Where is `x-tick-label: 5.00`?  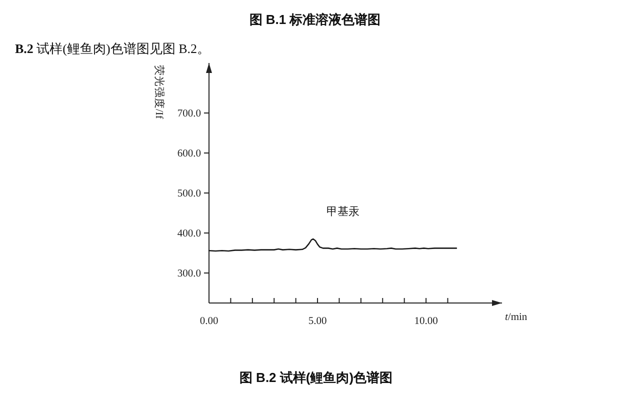
x-tick-label: 5.00 is located at coordinates (317, 321).